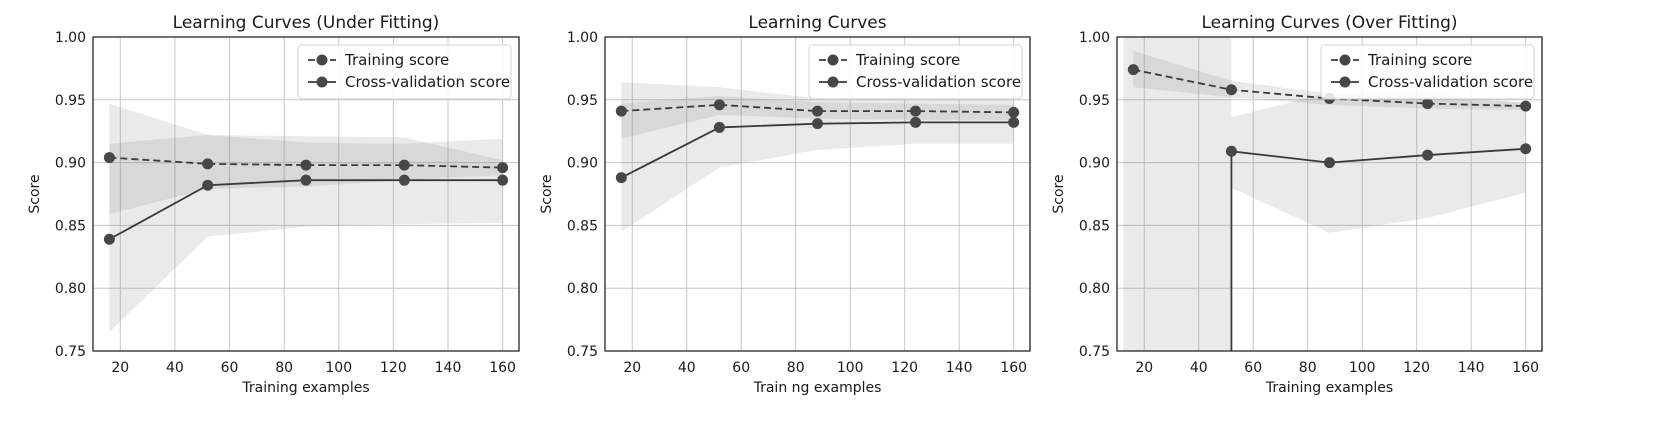  What do you see at coordinates (306, 174) in the screenshot?
I see `variance-band-training` at bounding box center [306, 174].